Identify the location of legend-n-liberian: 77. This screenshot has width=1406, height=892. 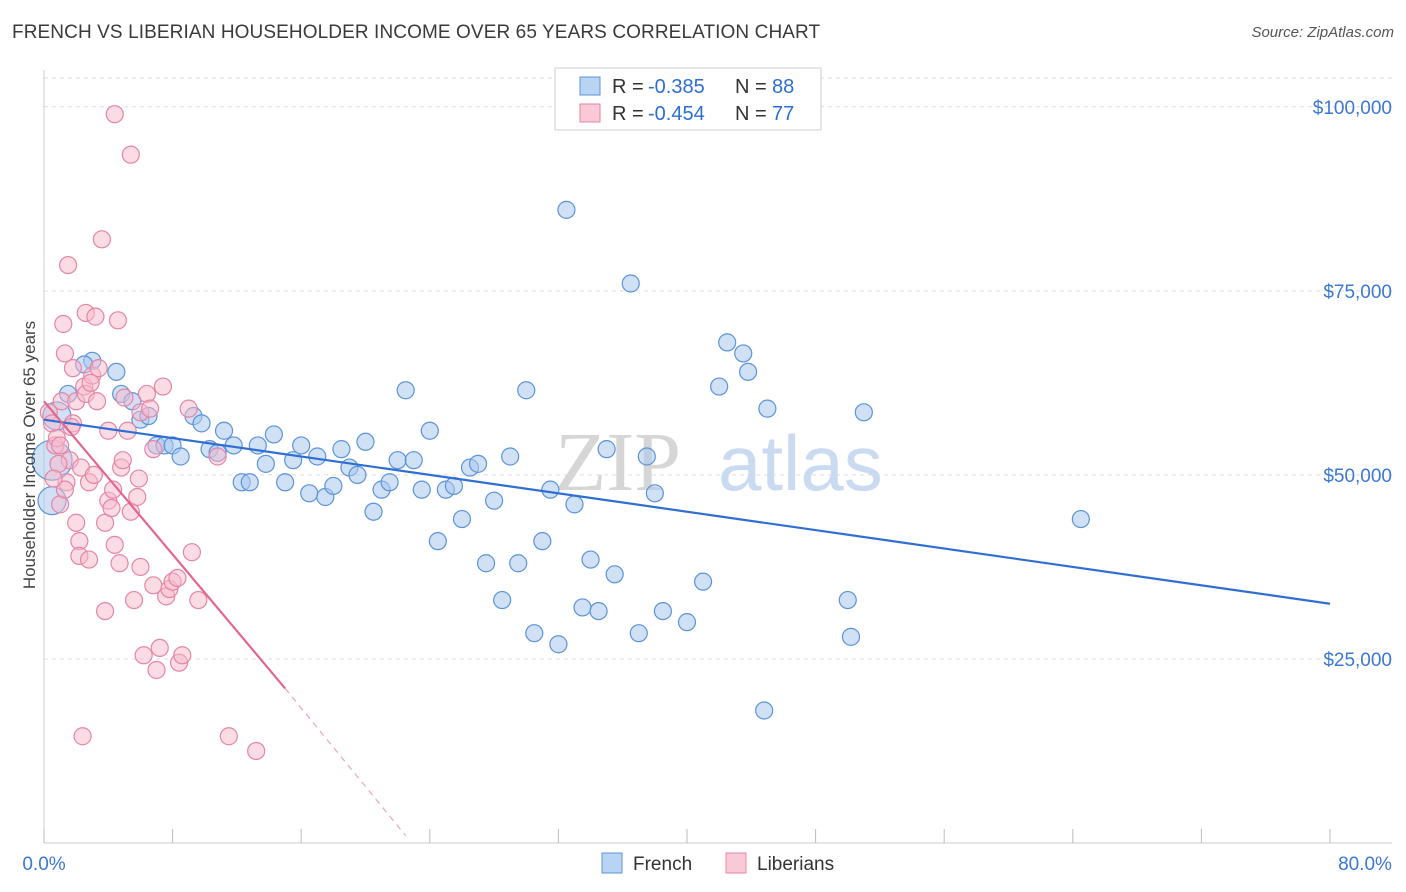
(783, 114).